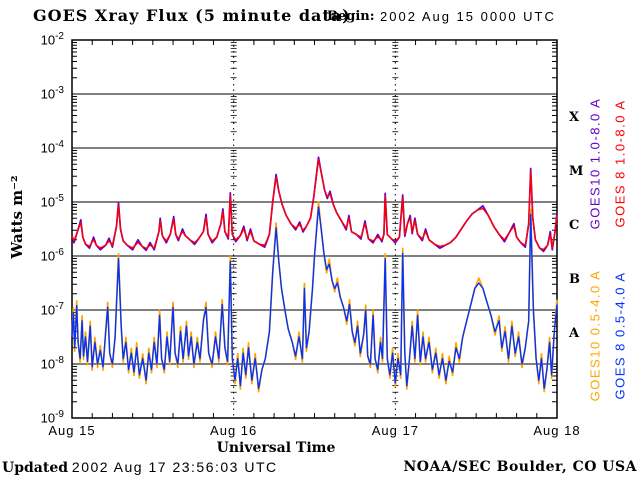 This screenshot has width=640, height=480. I want to click on updated-value: 2002 Aug 17 23:56:03 UTC, so click(174, 467).